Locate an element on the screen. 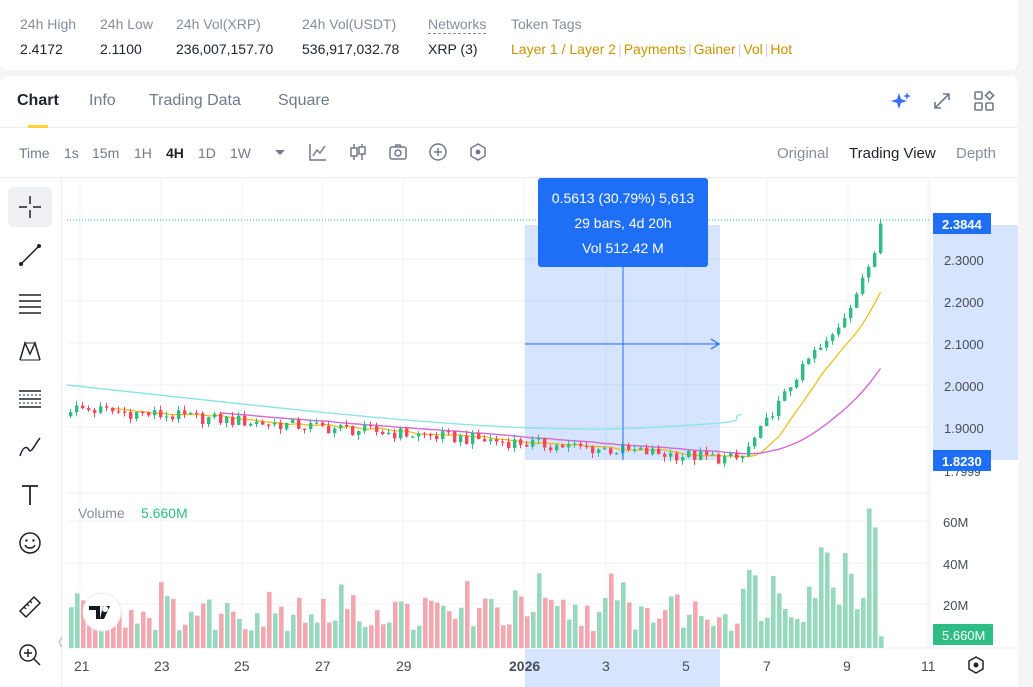 The width and height of the screenshot is (1033, 687). timeframe-1s: 1s is located at coordinates (71, 153).